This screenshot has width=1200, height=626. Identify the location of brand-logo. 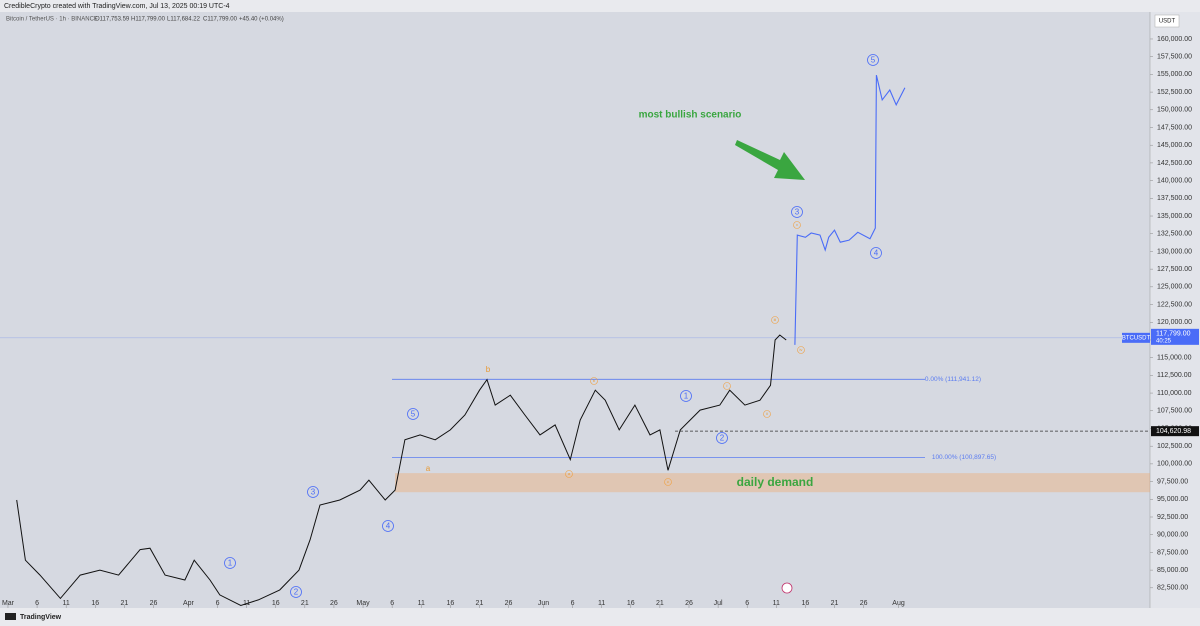
(10, 616).